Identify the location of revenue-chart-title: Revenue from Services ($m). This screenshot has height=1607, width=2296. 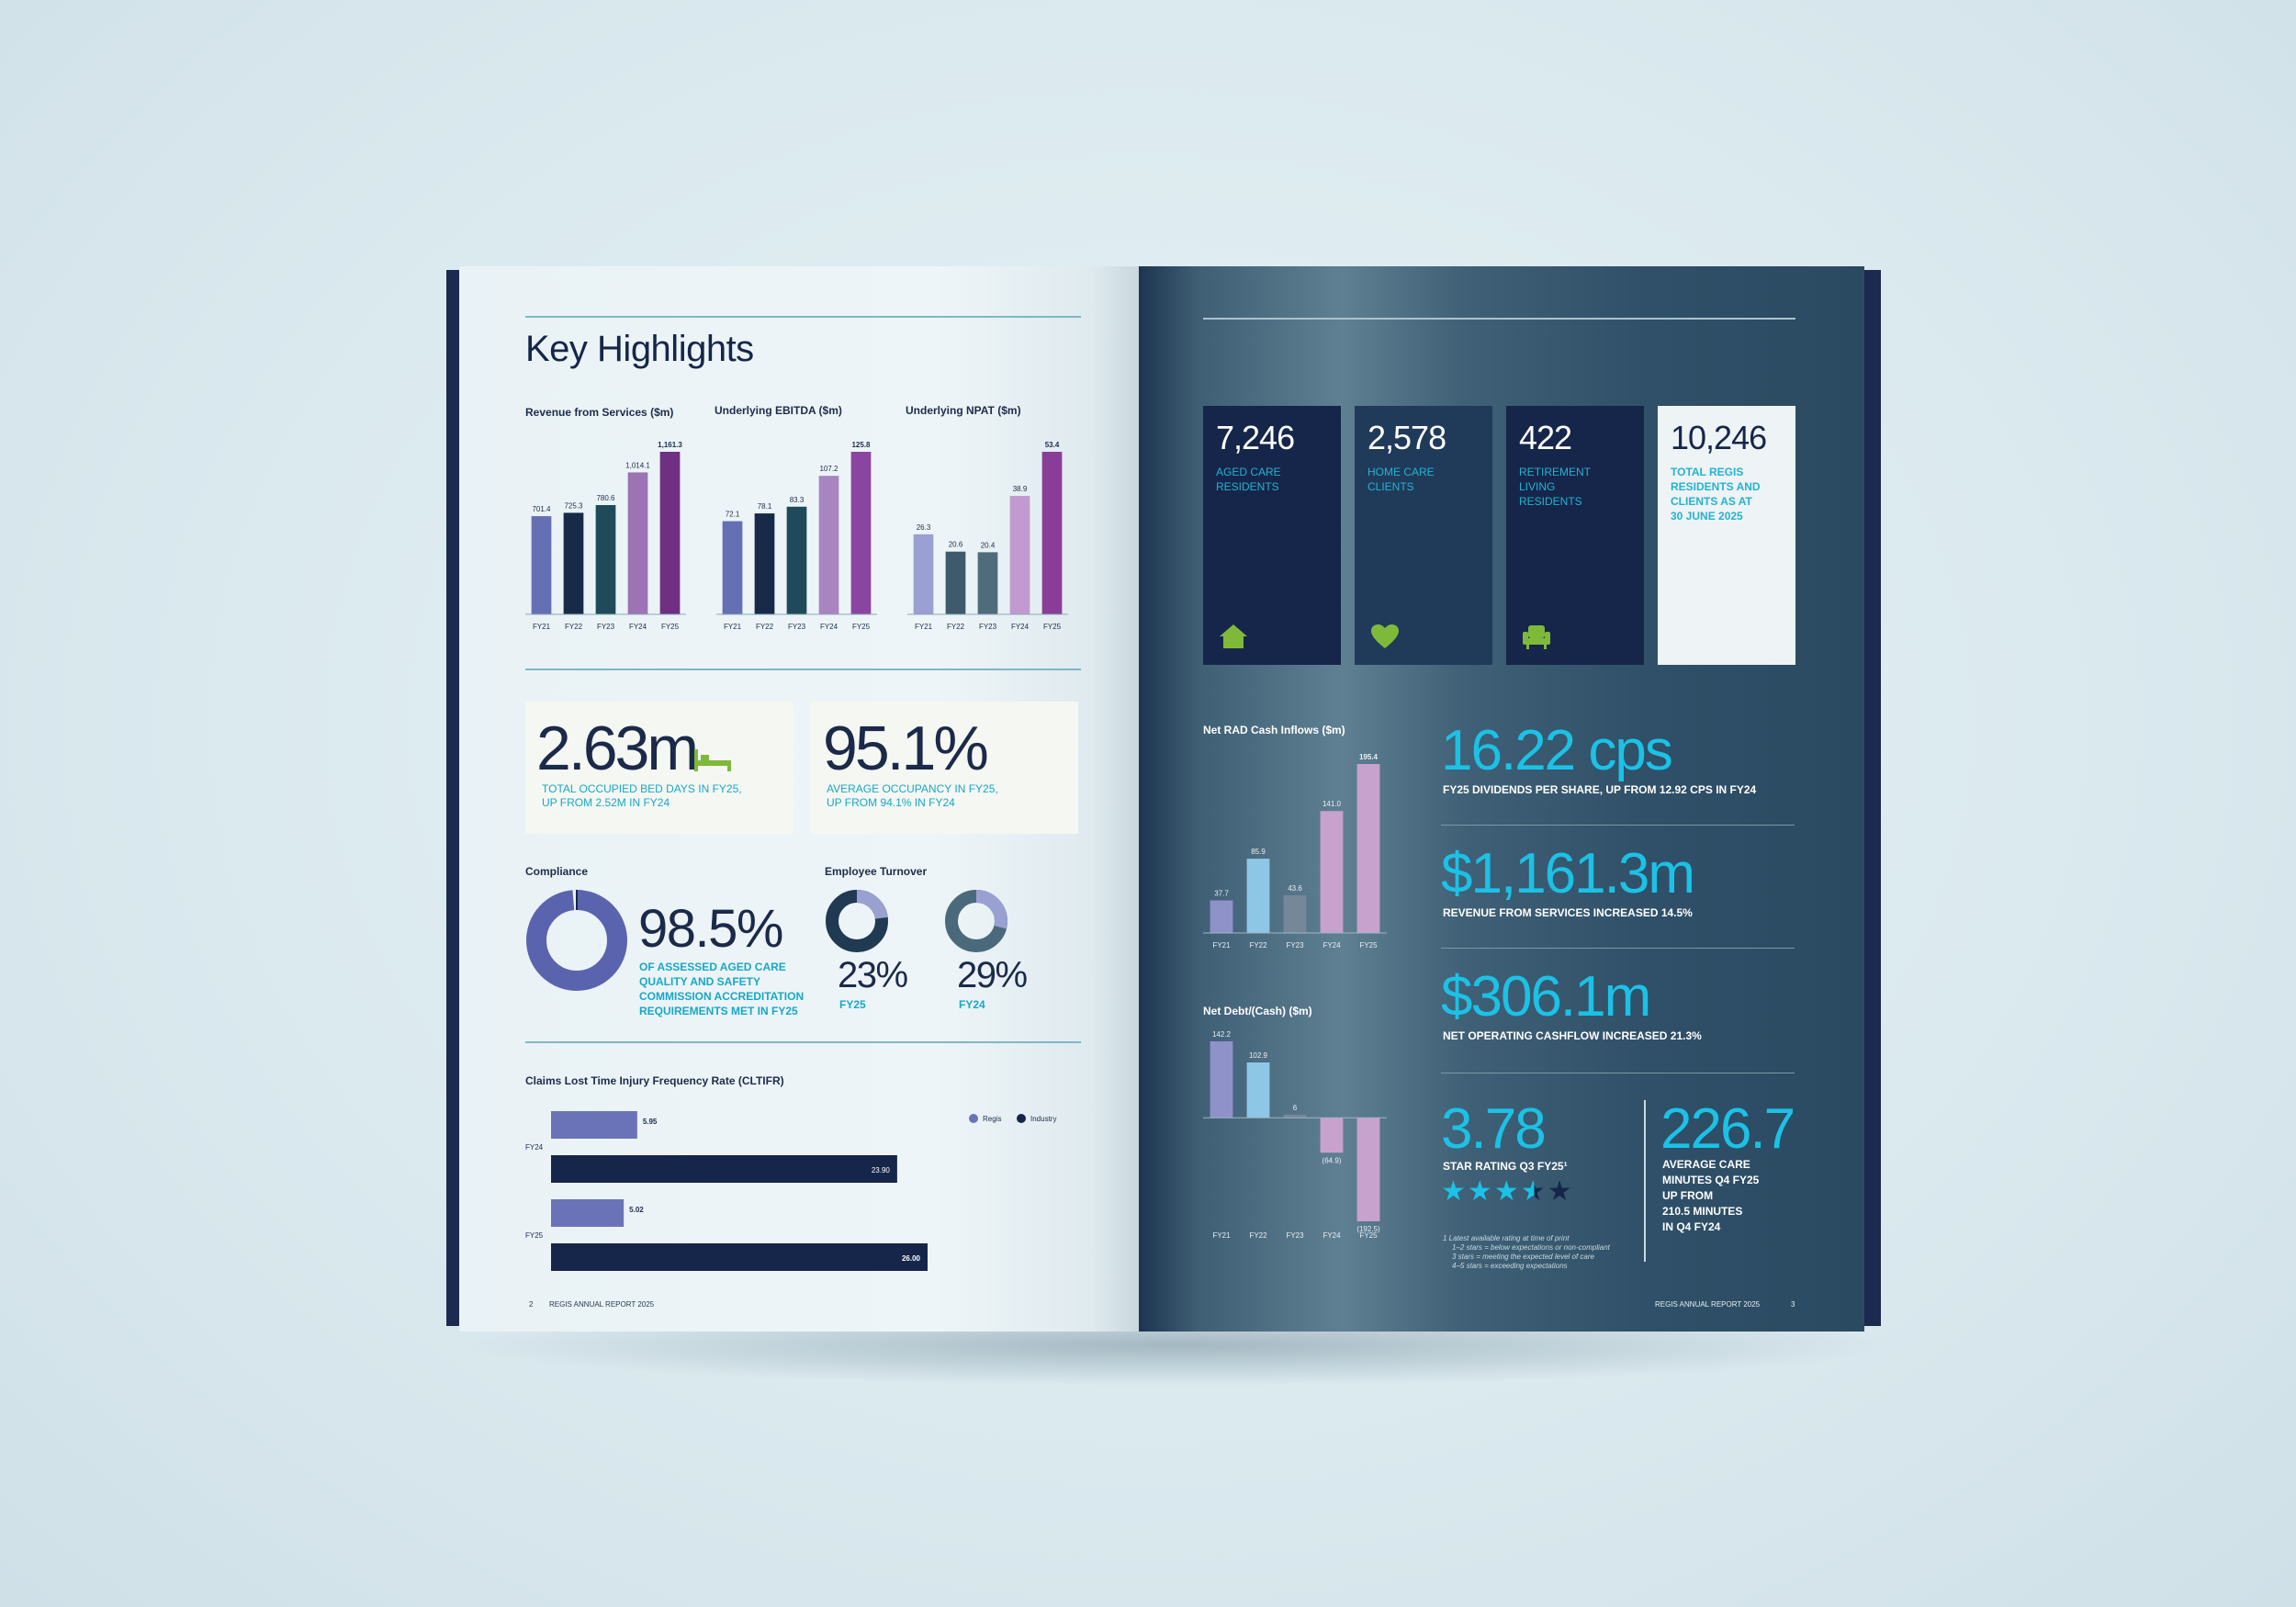
(599, 412).